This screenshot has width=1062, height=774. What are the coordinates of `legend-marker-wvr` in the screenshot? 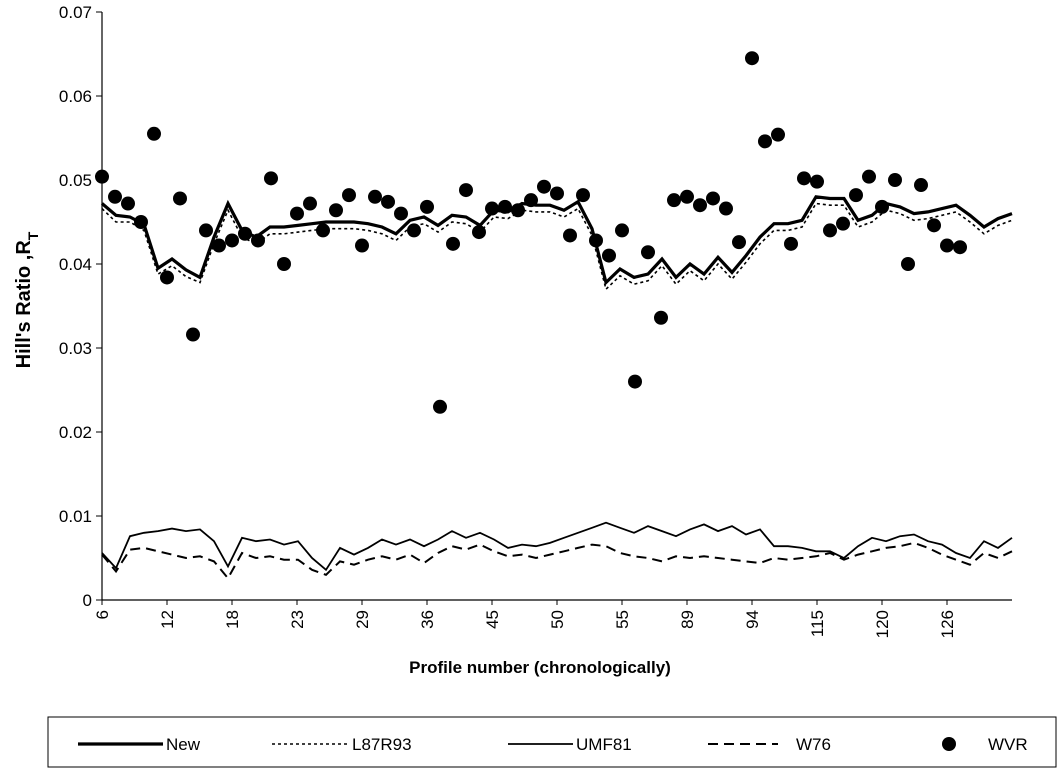 It's located at (949, 744).